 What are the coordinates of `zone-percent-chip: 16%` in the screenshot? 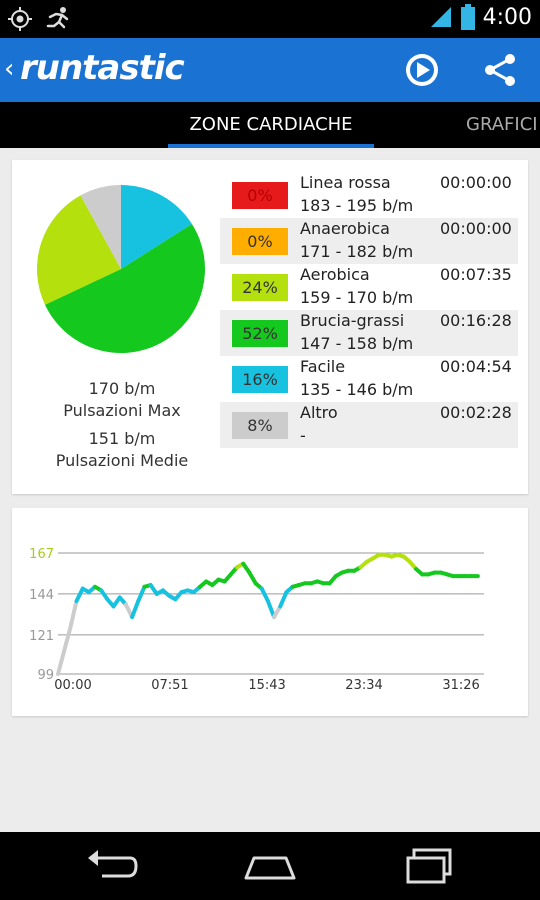 It's located at (260, 379).